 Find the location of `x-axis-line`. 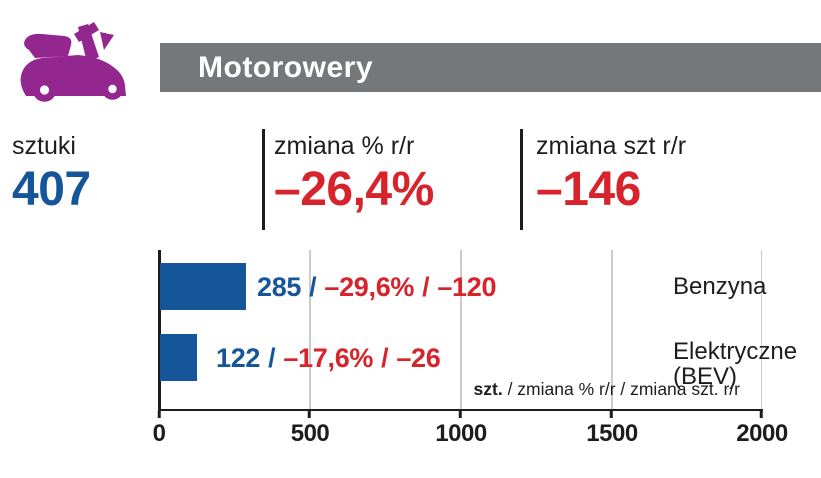

x-axis-line is located at coordinates (460, 409).